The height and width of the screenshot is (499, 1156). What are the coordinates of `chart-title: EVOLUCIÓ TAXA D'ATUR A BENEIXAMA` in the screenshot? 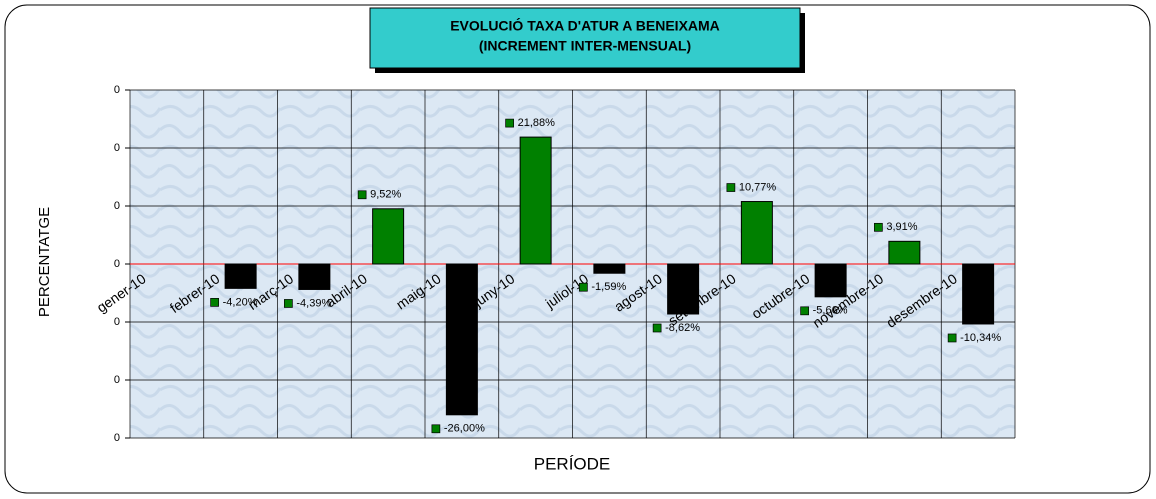 It's located at (585, 25).